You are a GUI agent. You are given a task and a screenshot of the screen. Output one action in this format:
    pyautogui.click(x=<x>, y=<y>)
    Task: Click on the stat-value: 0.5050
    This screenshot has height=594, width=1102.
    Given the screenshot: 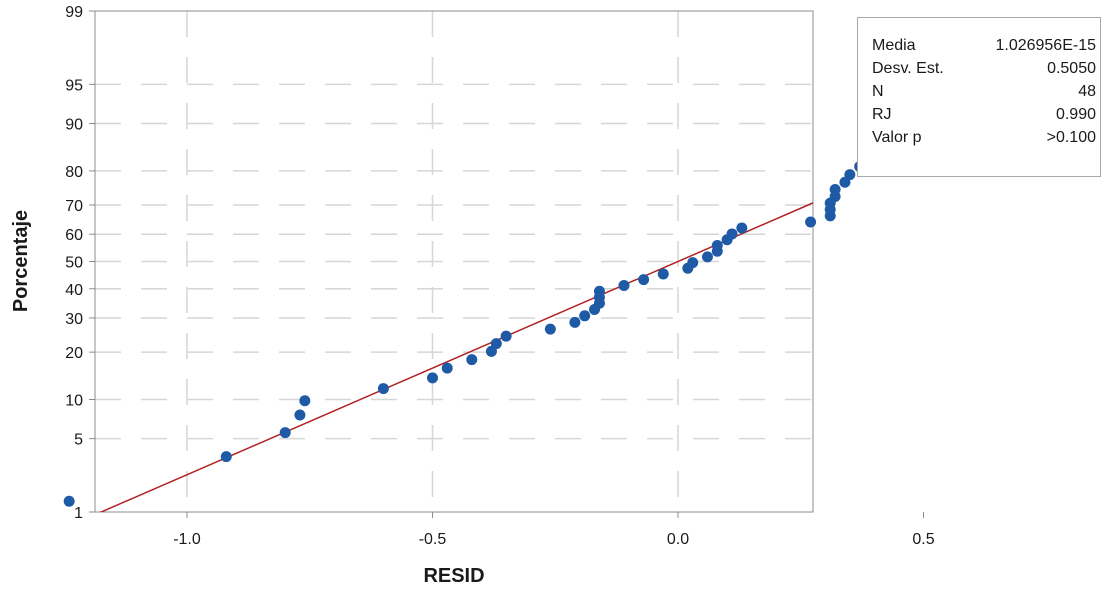 What is the action you would take?
    pyautogui.click(x=1071, y=68)
    